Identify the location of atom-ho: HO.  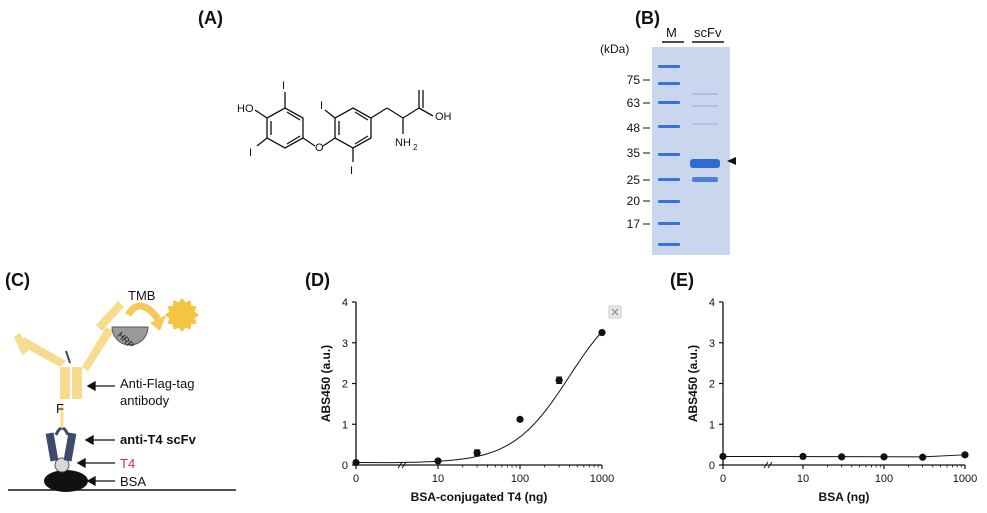
(245, 109).